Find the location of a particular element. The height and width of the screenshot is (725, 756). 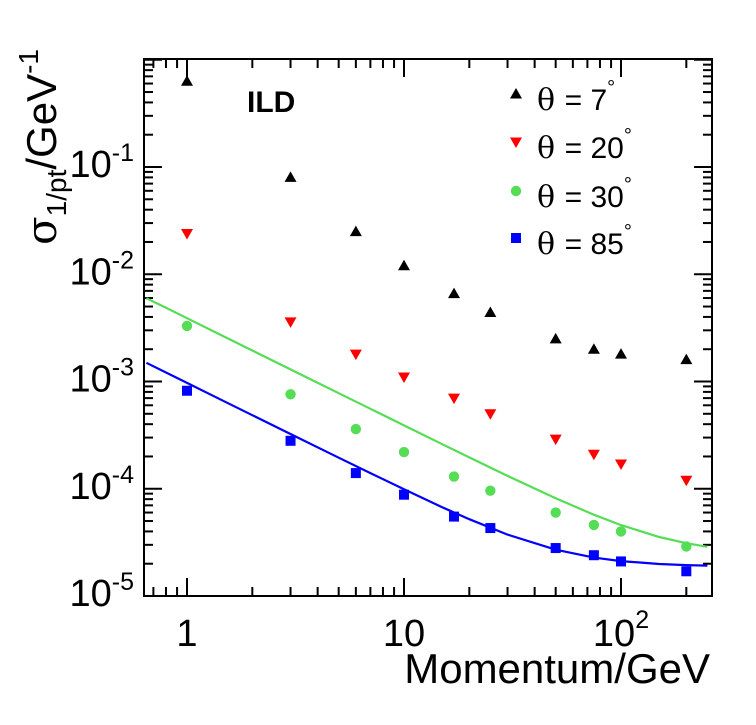

x-tick-label: 102 is located at coordinates (621, 630).